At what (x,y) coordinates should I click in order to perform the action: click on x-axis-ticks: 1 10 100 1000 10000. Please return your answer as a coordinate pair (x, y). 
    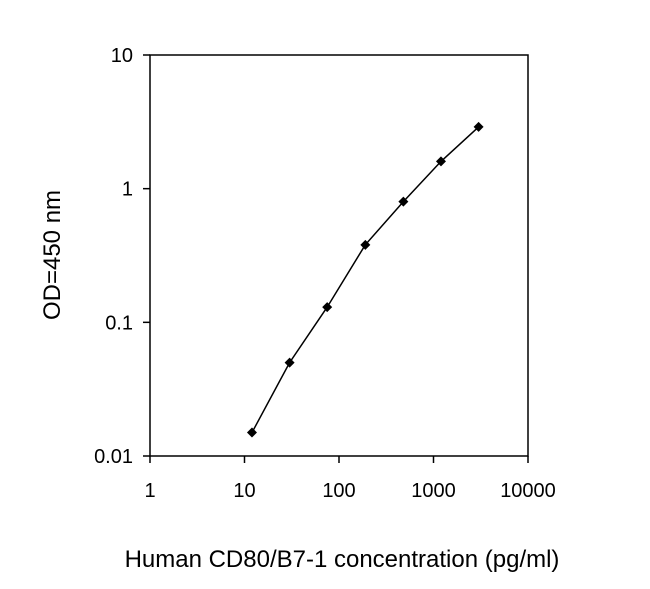
    Looking at the image, I should click on (350, 479).